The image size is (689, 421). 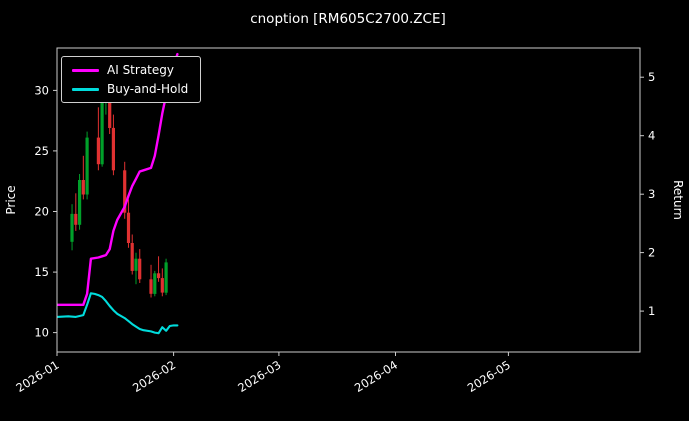 I want to click on y-right-tick-label: 5, so click(x=651, y=77).